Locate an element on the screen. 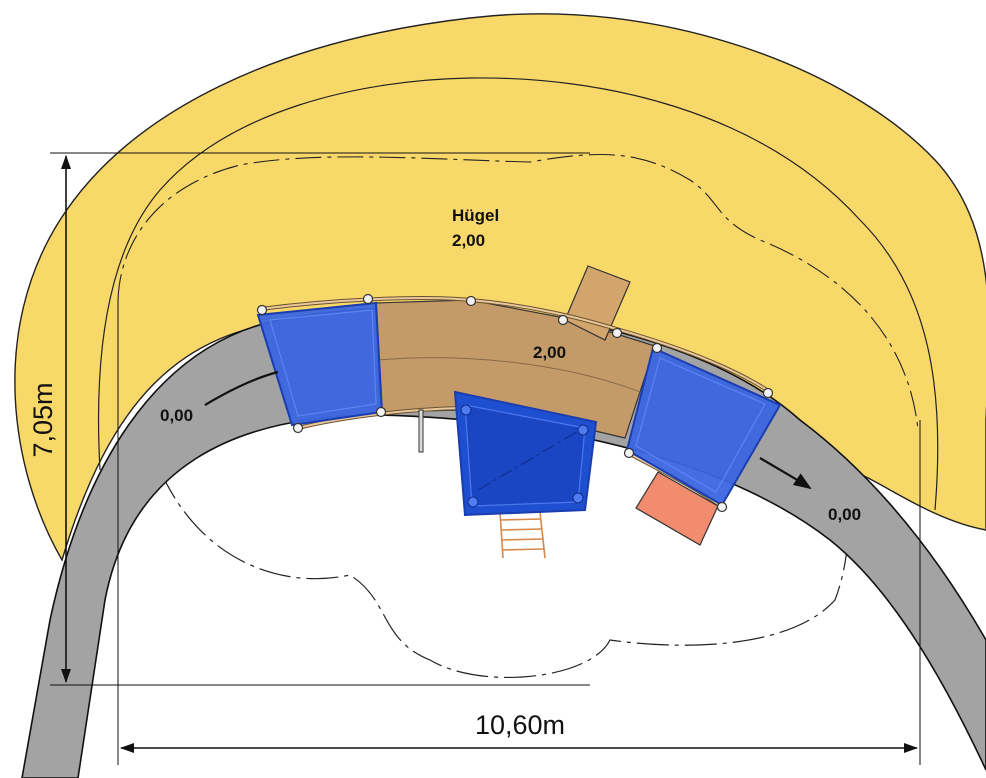  railing-top-inner is located at coordinates (515, 345).